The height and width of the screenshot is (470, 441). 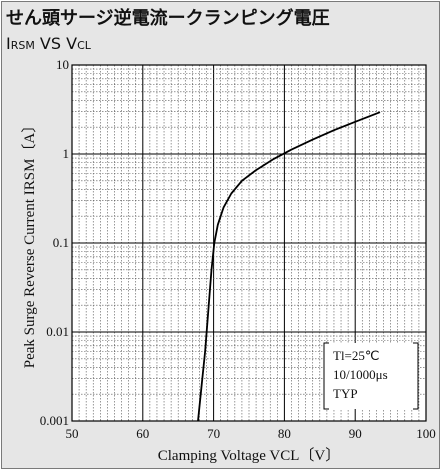 What do you see at coordinates (66, 153) in the screenshot?
I see `y-tick-label: 1` at bounding box center [66, 153].